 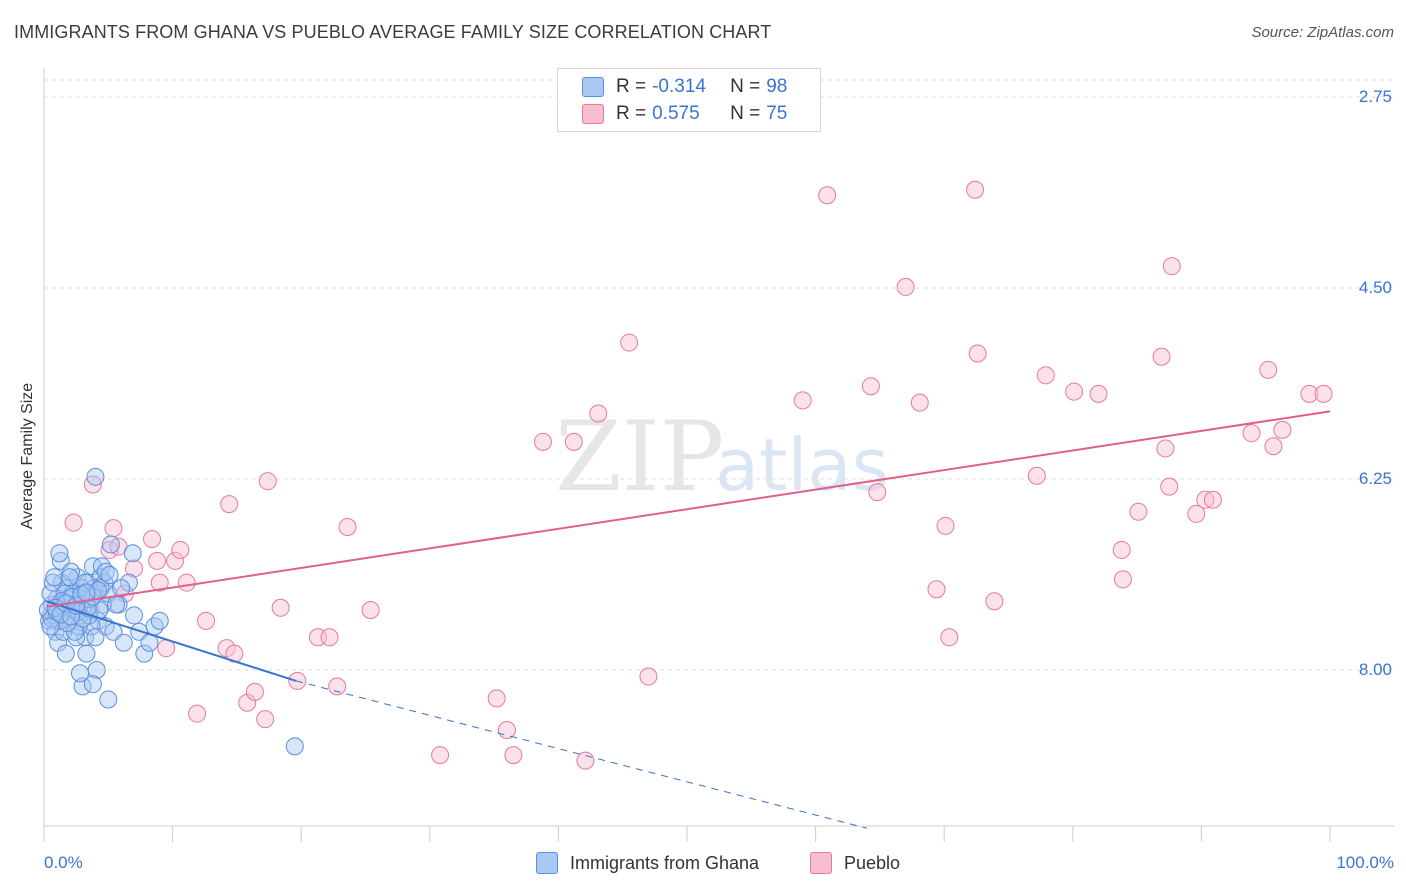 I want to click on legend-row-pueblo: R = 0.575 N = 75, so click(x=684, y=114).